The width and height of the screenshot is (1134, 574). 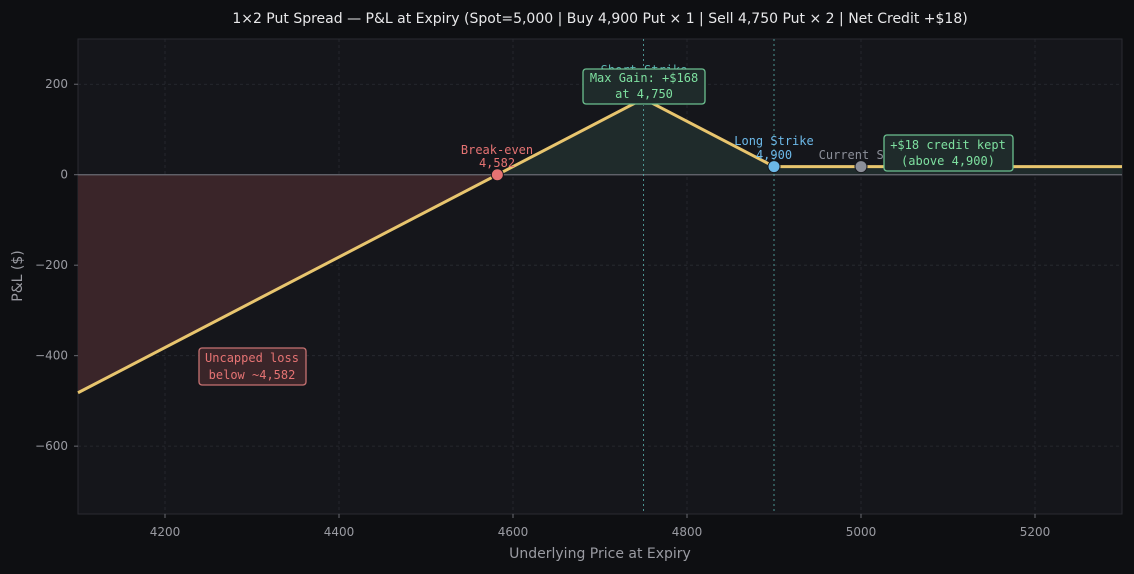 What do you see at coordinates (339, 532) in the screenshot?
I see `x-tick-label: 4400` at bounding box center [339, 532].